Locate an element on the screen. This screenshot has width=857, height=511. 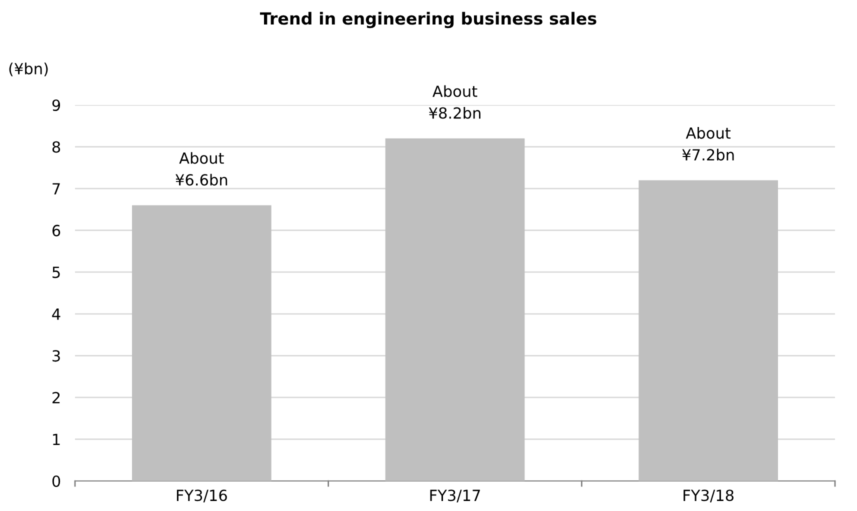
y-tick-label: 6 is located at coordinates (56, 230).